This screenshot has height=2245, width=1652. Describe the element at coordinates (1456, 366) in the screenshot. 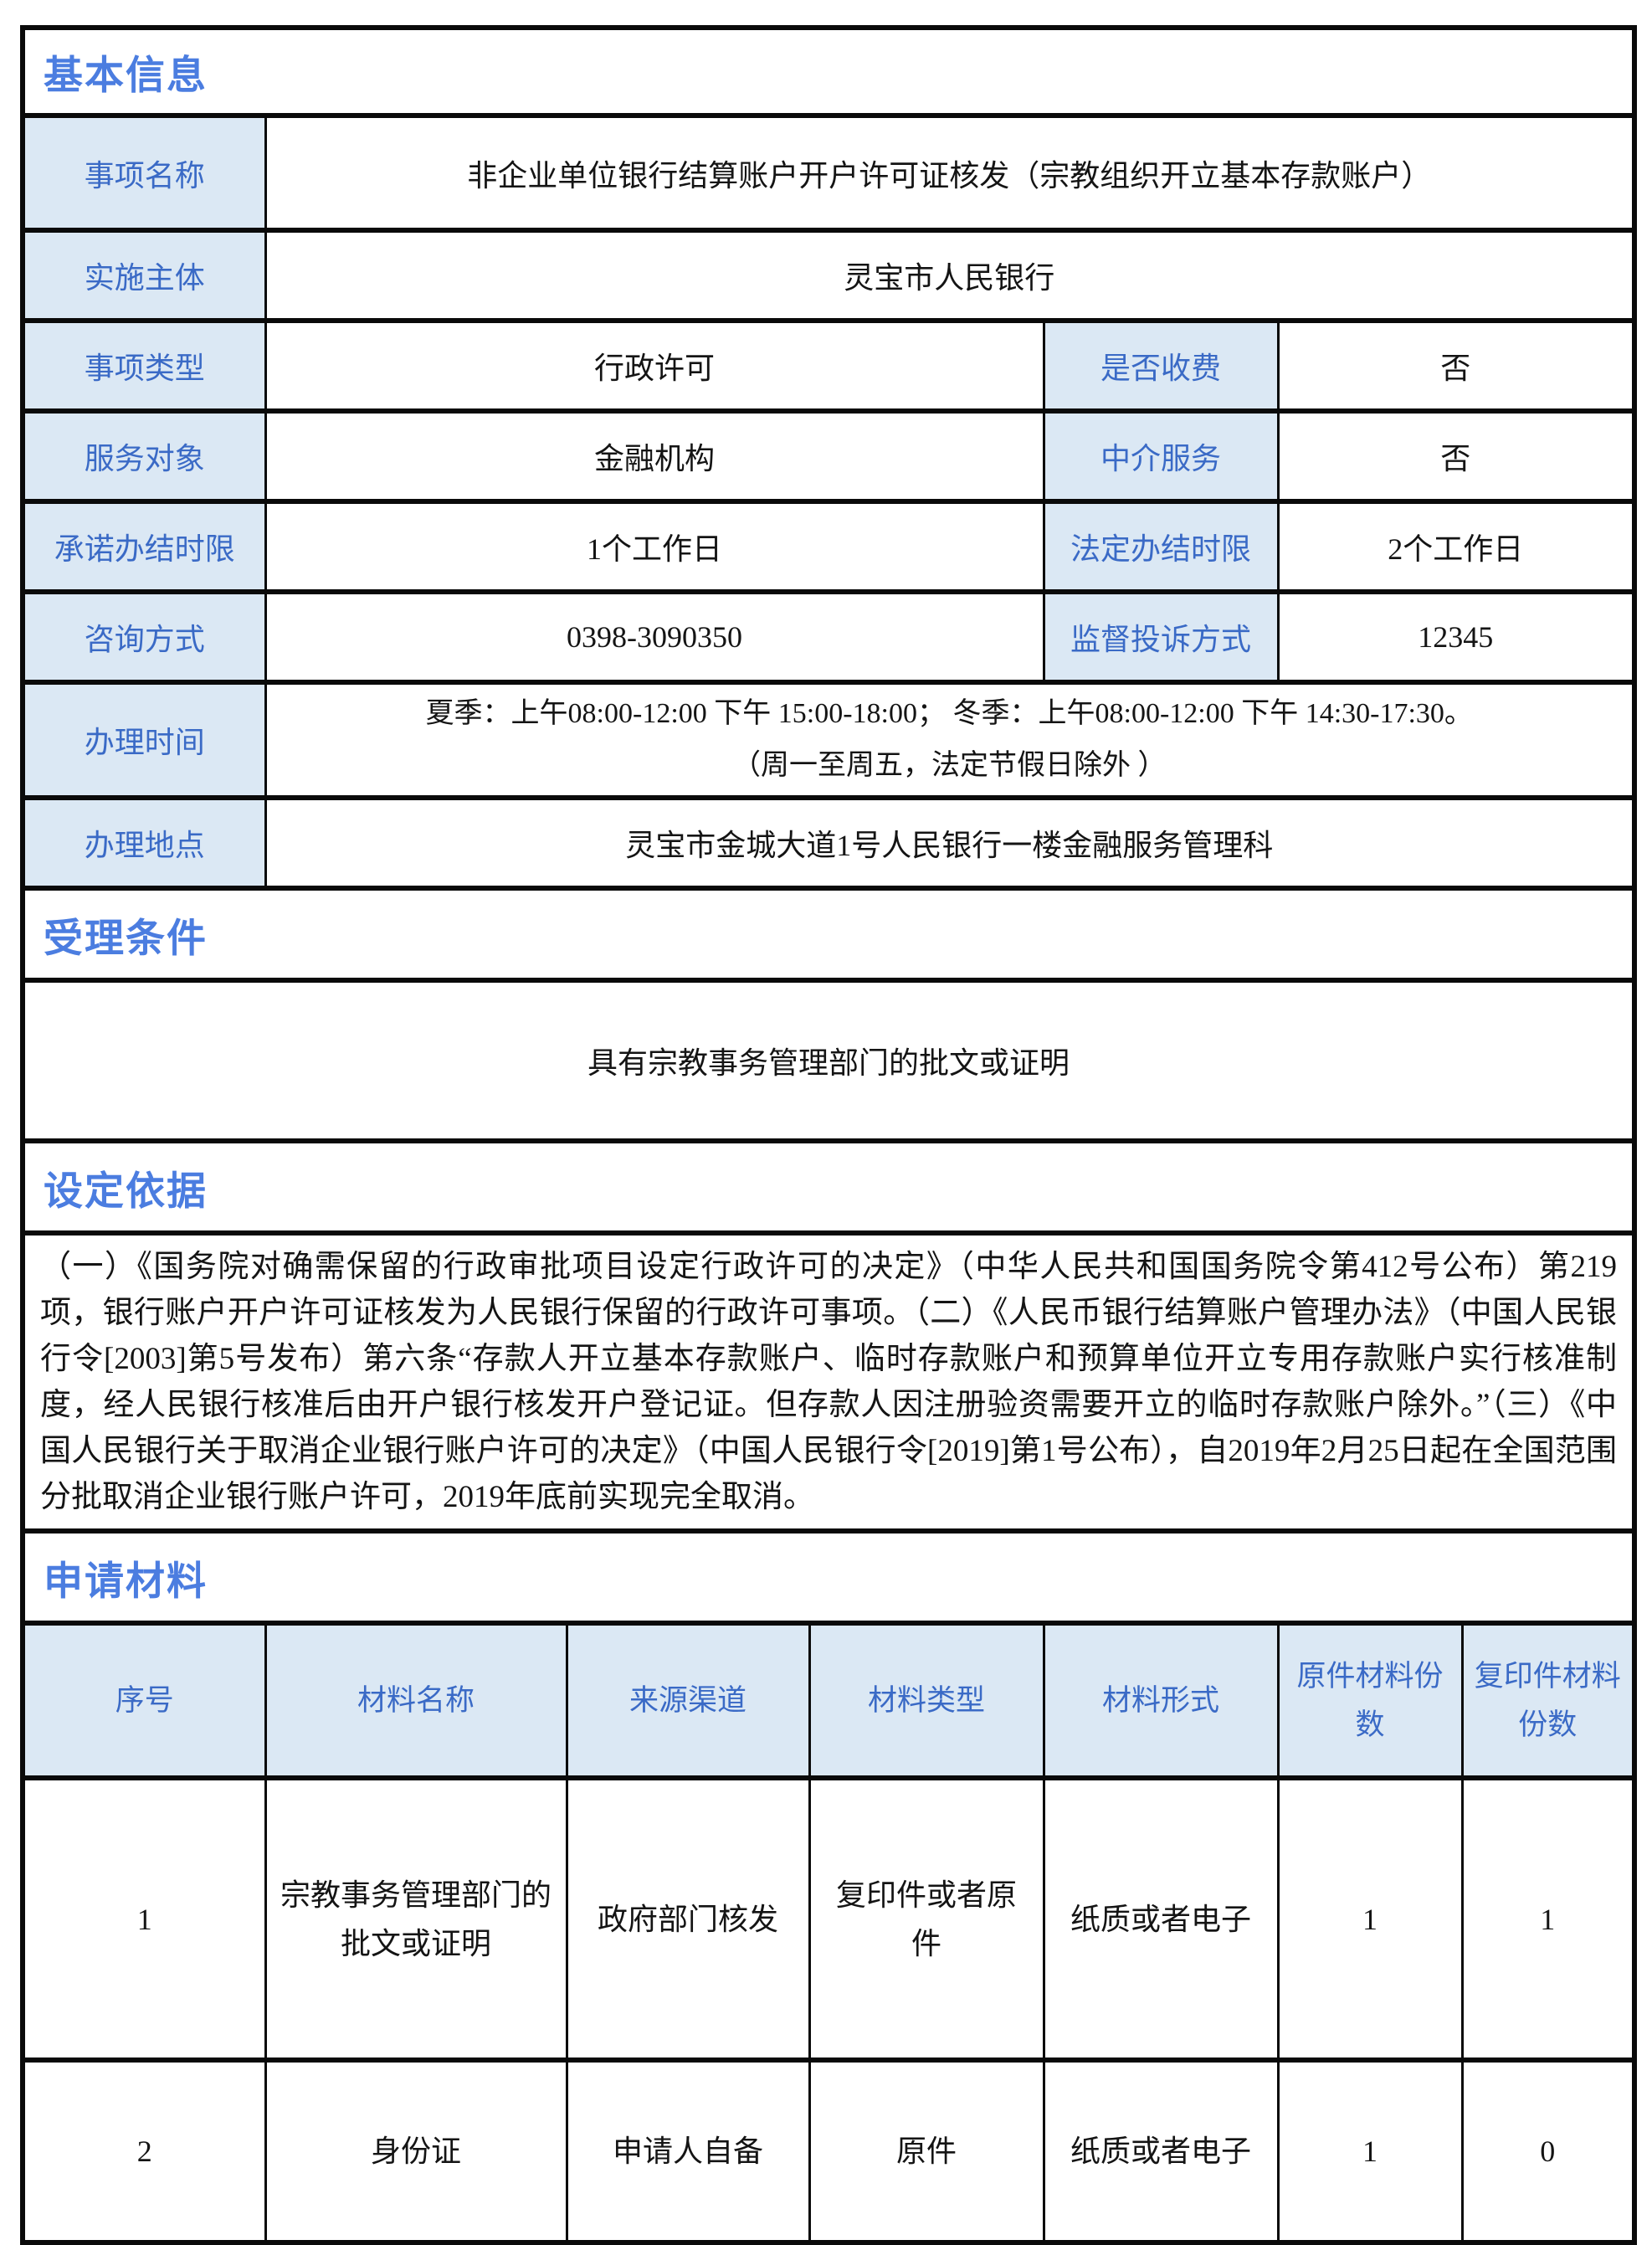

I see `value-fee-charged: 否` at that location.